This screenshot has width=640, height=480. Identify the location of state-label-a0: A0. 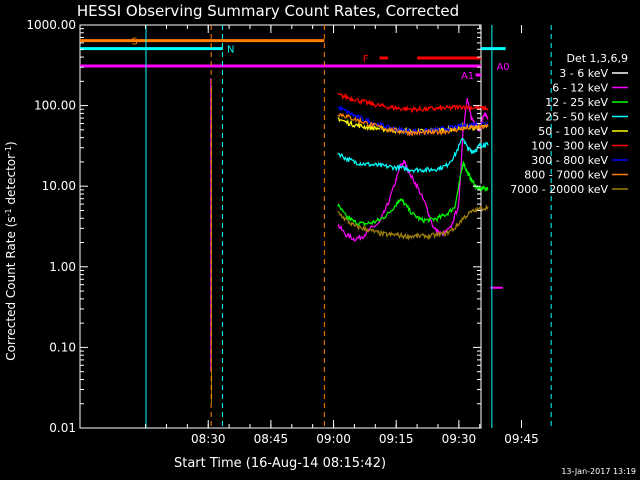
(502, 67).